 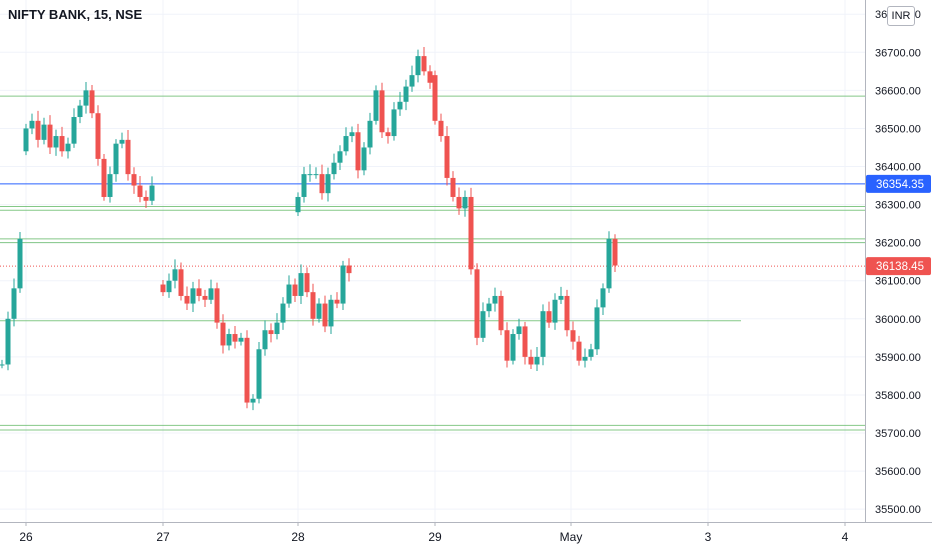 I want to click on x-tick-label: 4, so click(x=845, y=537).